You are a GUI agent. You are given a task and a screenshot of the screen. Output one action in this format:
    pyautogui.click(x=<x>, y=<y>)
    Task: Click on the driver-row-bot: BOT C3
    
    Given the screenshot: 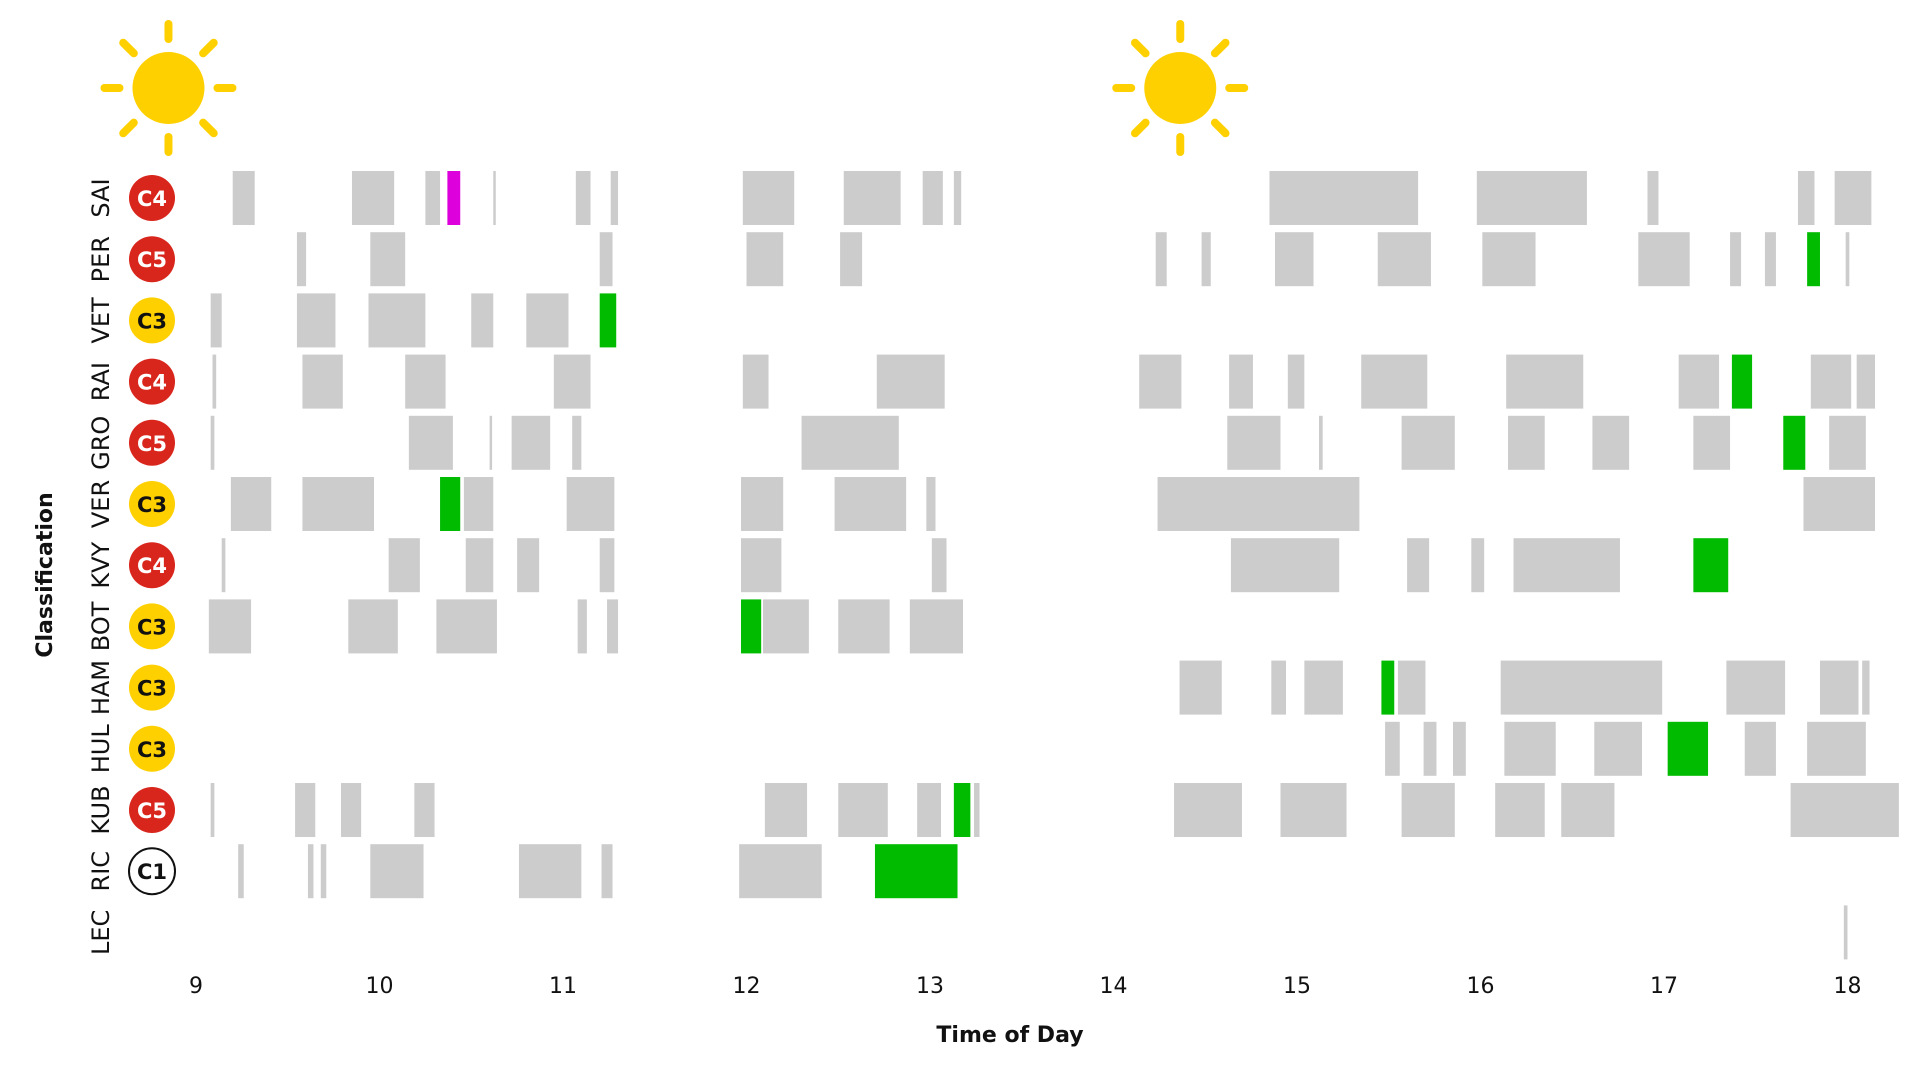 What is the action you would take?
    pyautogui.click(x=525, y=626)
    